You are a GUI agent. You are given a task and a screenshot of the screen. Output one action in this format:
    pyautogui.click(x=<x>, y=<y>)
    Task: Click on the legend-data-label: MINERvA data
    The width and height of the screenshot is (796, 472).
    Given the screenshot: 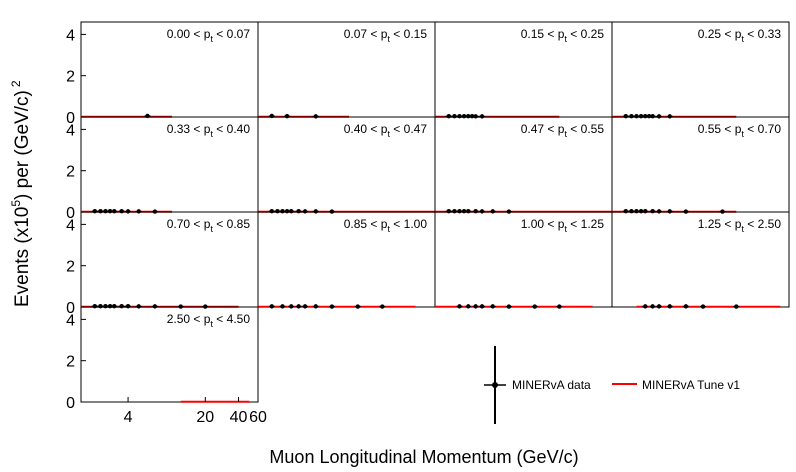 What is the action you would take?
    pyautogui.click(x=551, y=385)
    